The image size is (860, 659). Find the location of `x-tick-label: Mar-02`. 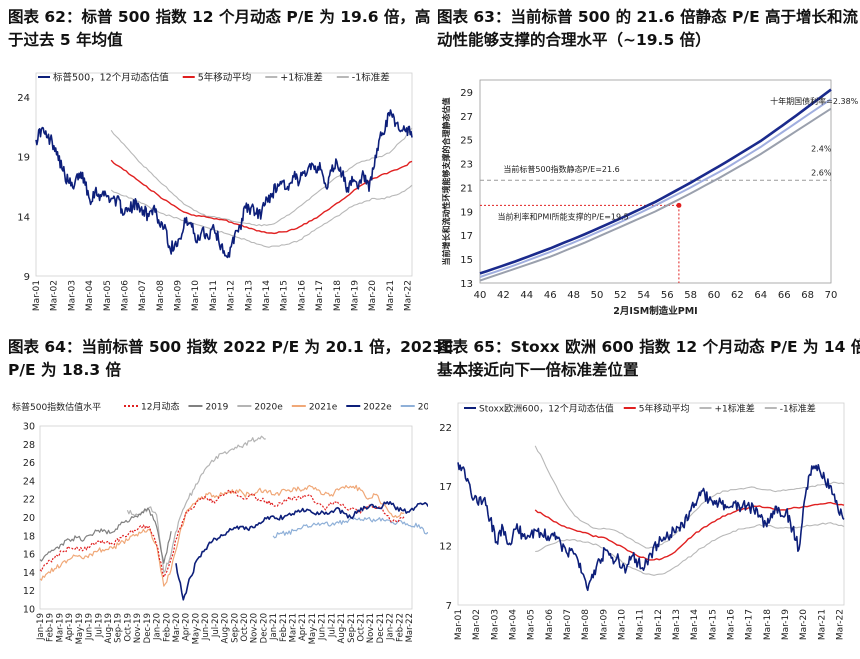

x-tick-label: Mar-02 is located at coordinates (477, 624).